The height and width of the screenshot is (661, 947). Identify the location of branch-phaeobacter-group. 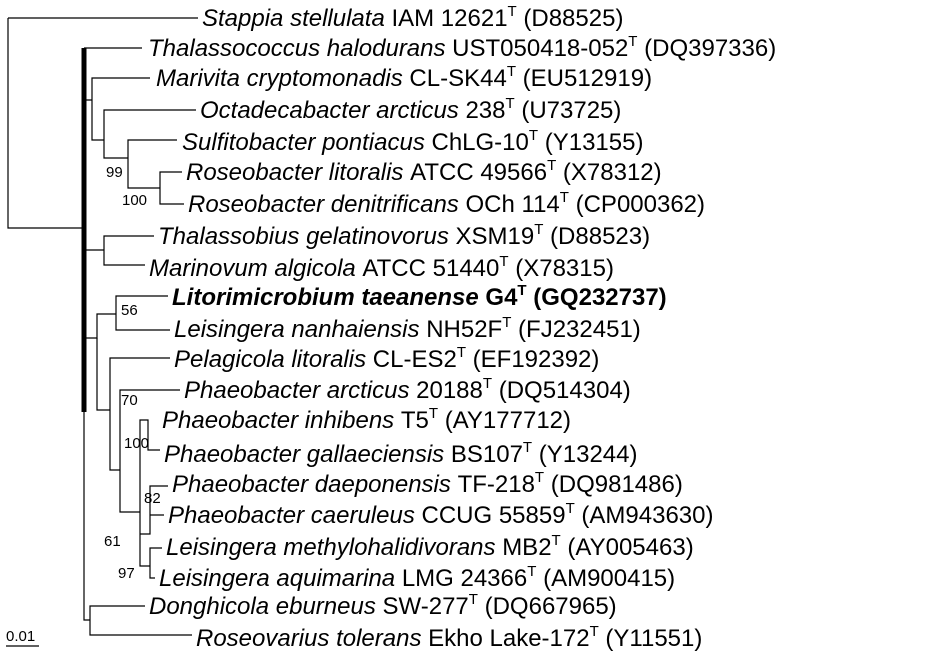
(138, 458).